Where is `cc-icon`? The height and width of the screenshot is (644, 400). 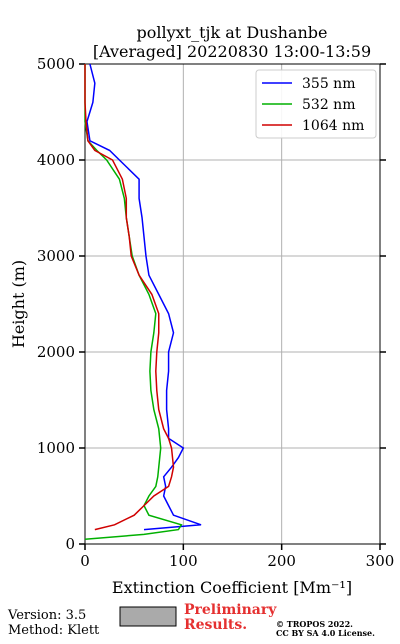
cc-icon is located at coordinates (148, 616).